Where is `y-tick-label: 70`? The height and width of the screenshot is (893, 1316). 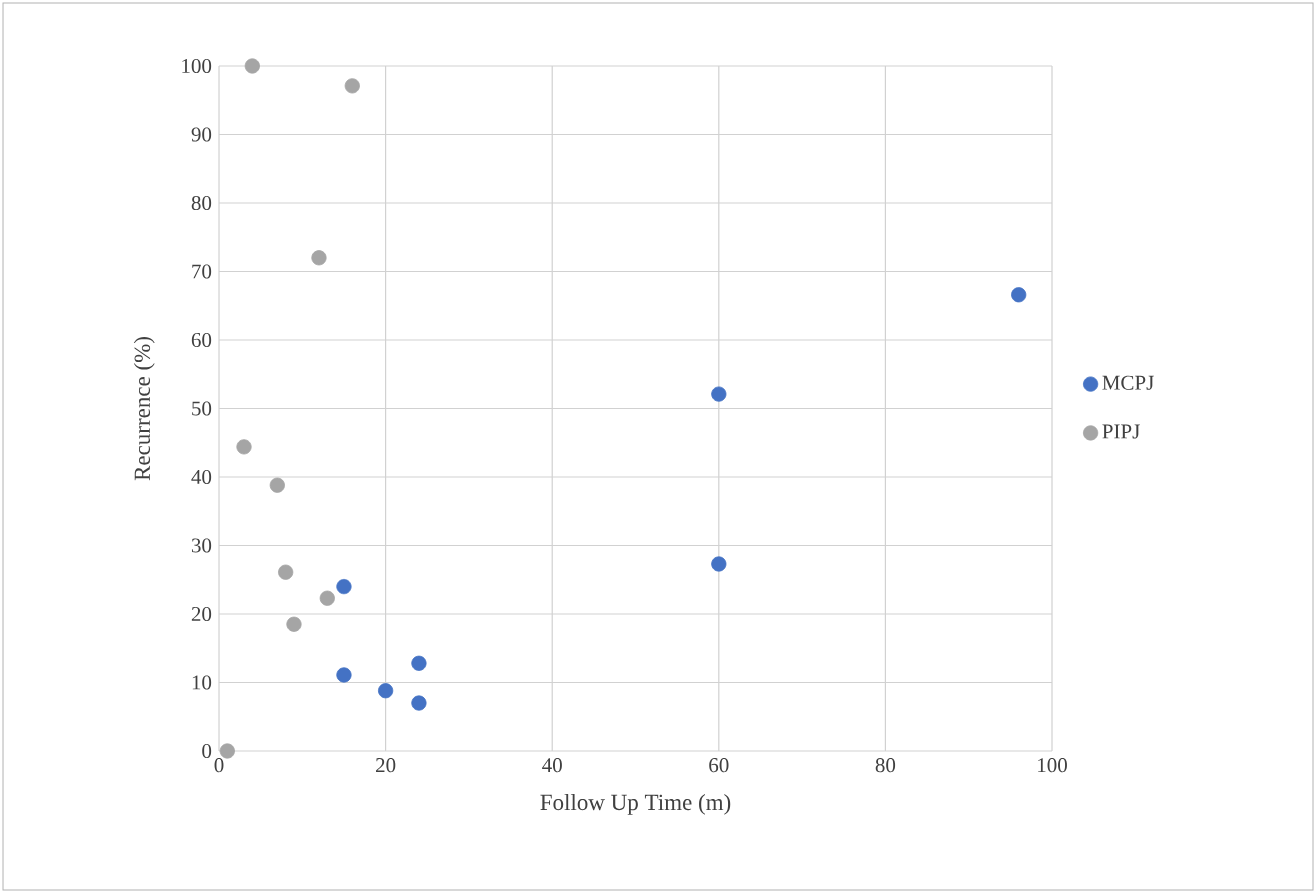 y-tick-label: 70 is located at coordinates (202, 271).